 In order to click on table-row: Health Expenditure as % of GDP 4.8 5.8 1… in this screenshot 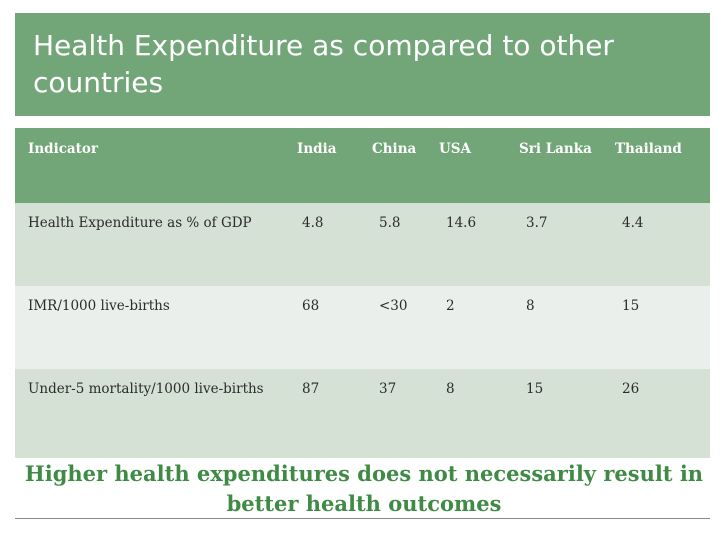, I will do `click(362, 244)`.